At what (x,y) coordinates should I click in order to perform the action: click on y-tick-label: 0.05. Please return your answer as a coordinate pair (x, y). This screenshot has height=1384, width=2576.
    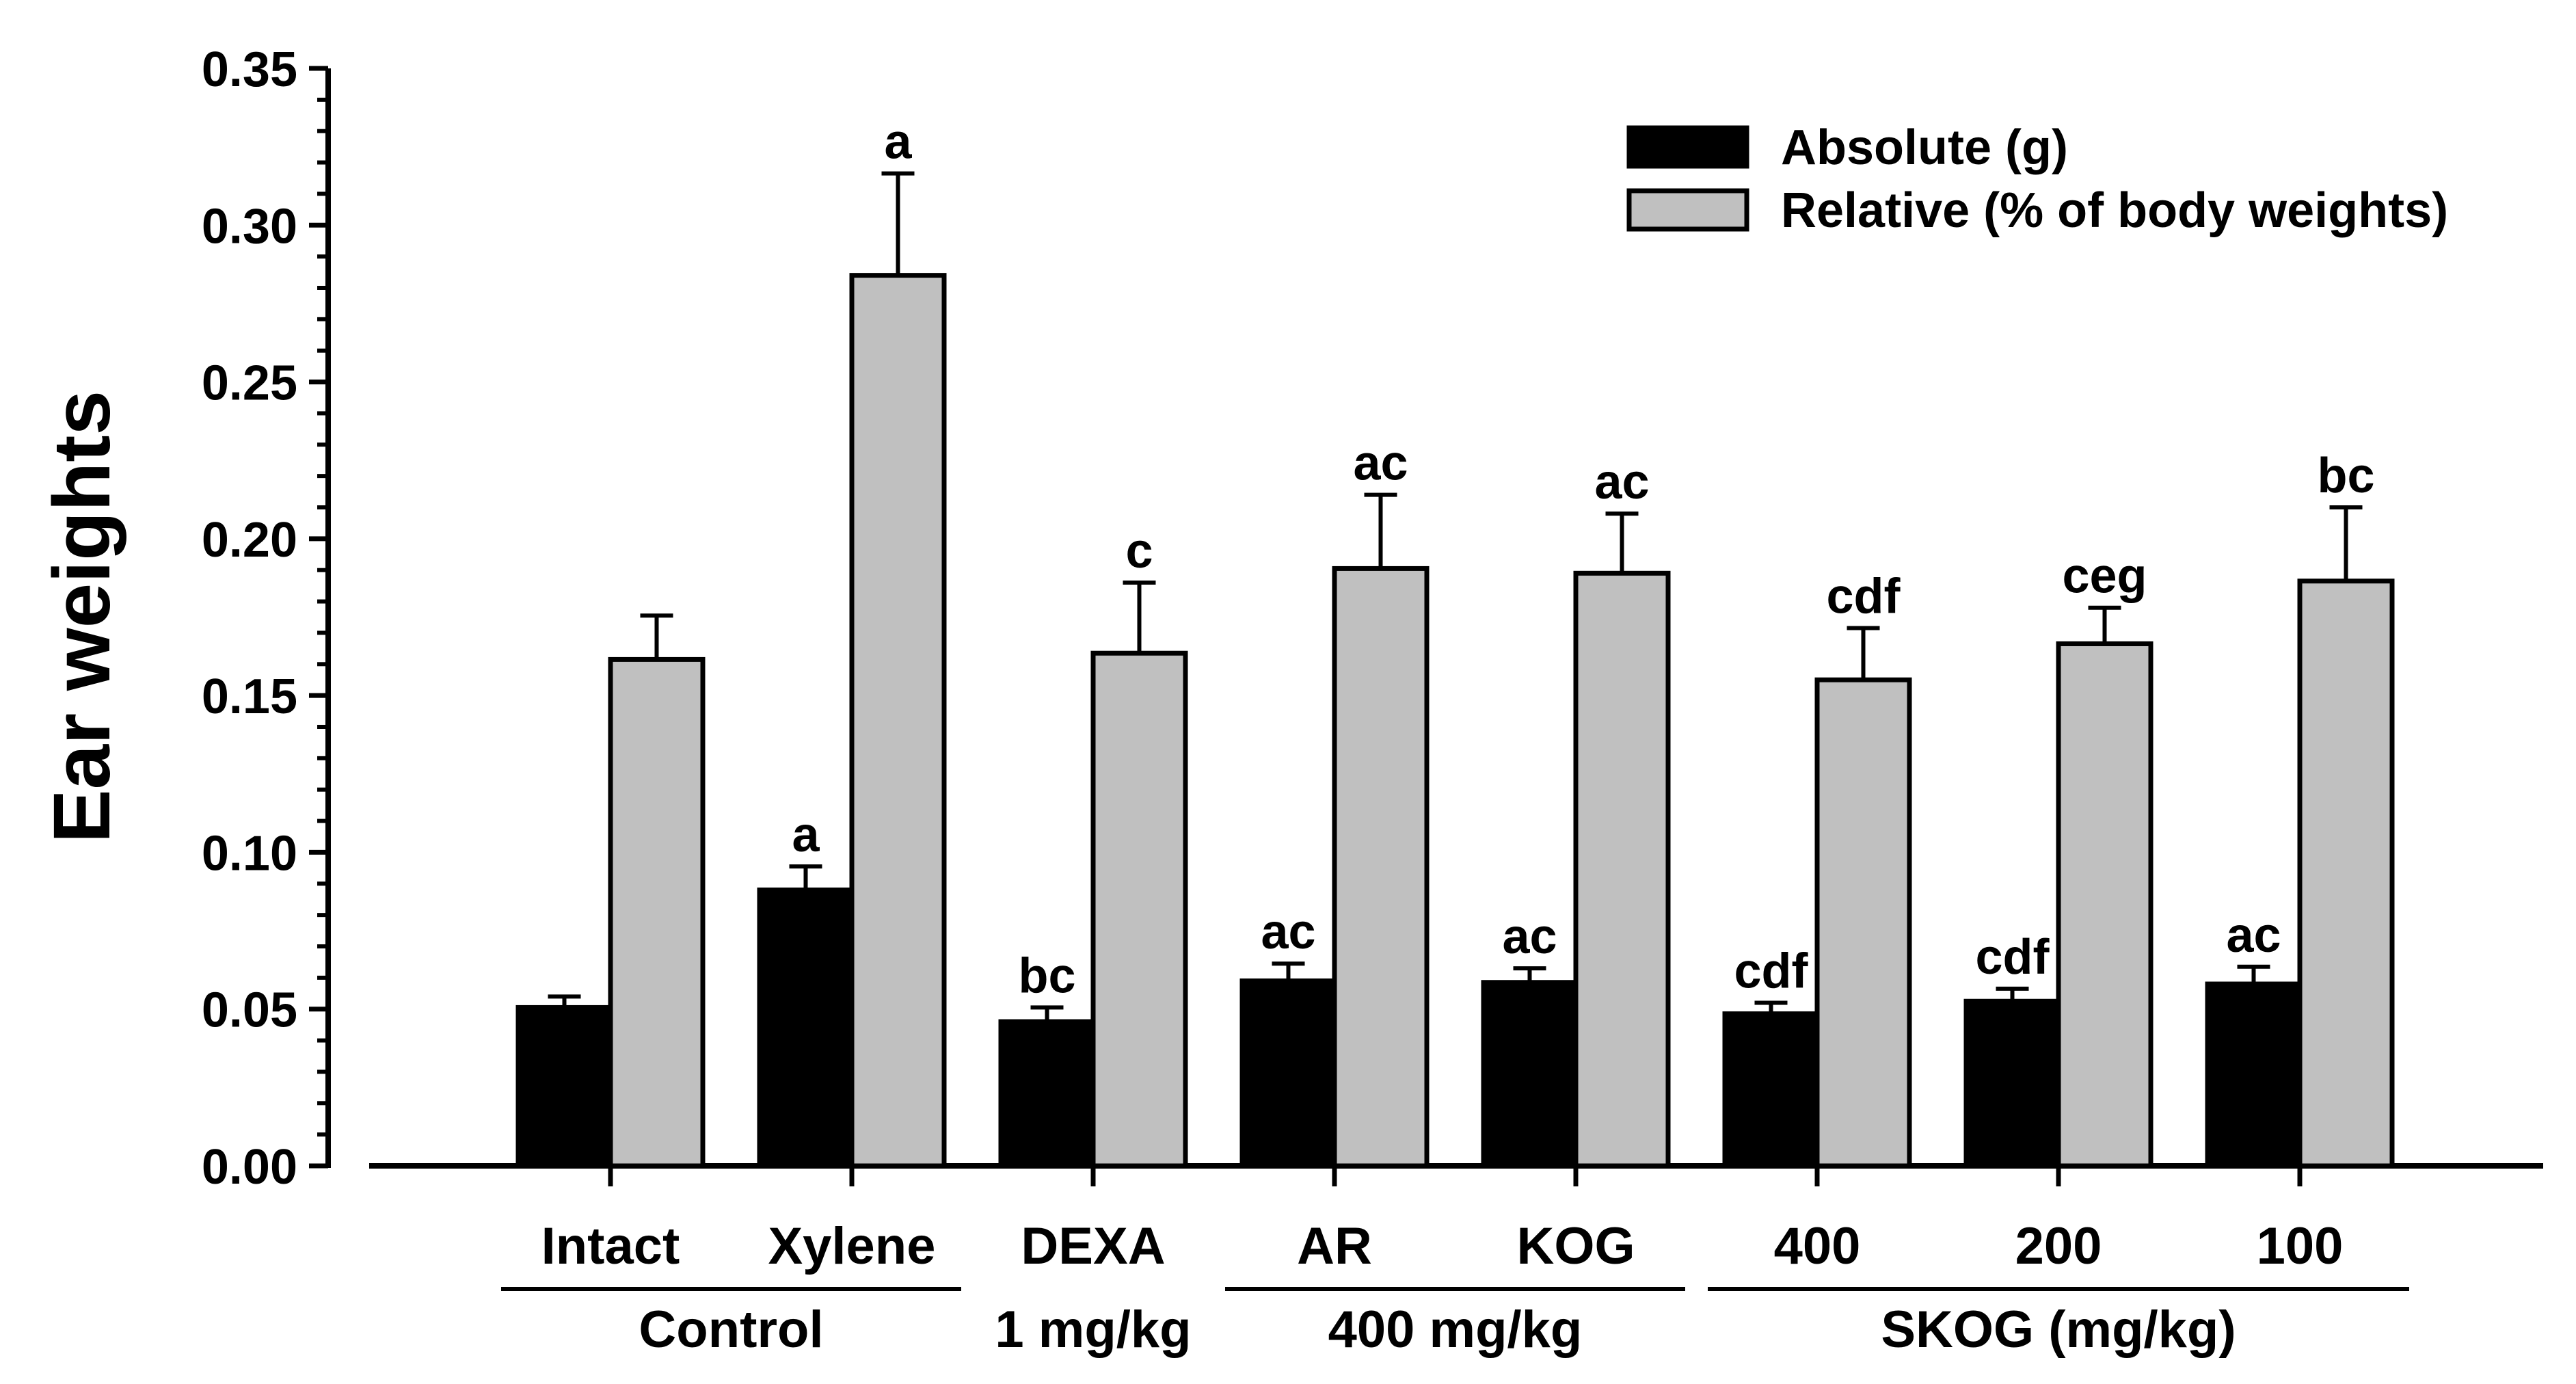
    Looking at the image, I should click on (249, 1010).